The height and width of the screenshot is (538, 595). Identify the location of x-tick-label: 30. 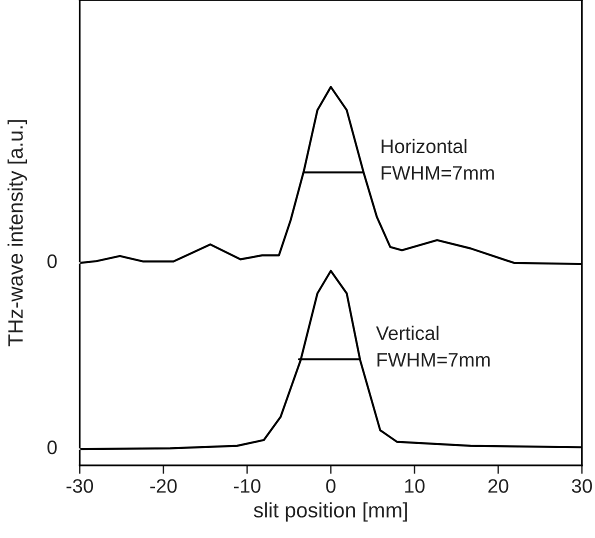
(582, 486).